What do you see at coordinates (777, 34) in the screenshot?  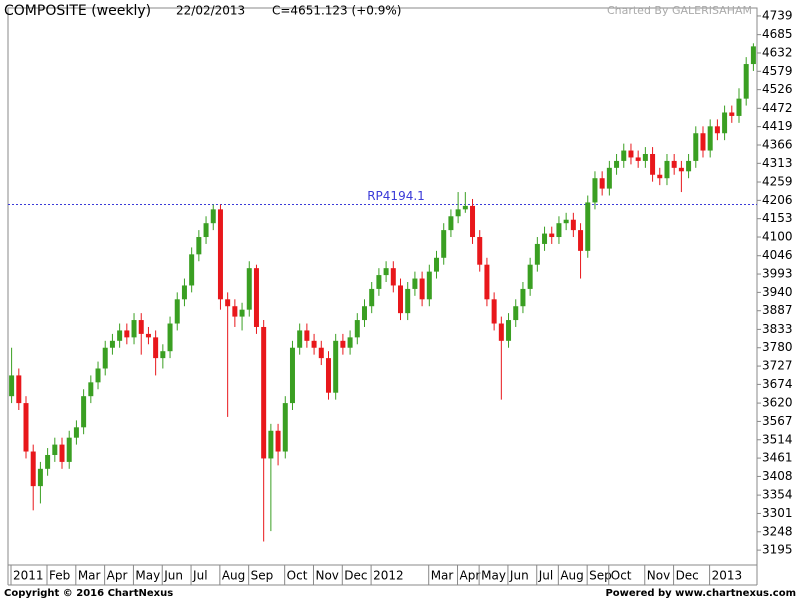 I see `y-tick-label: 4685` at bounding box center [777, 34].